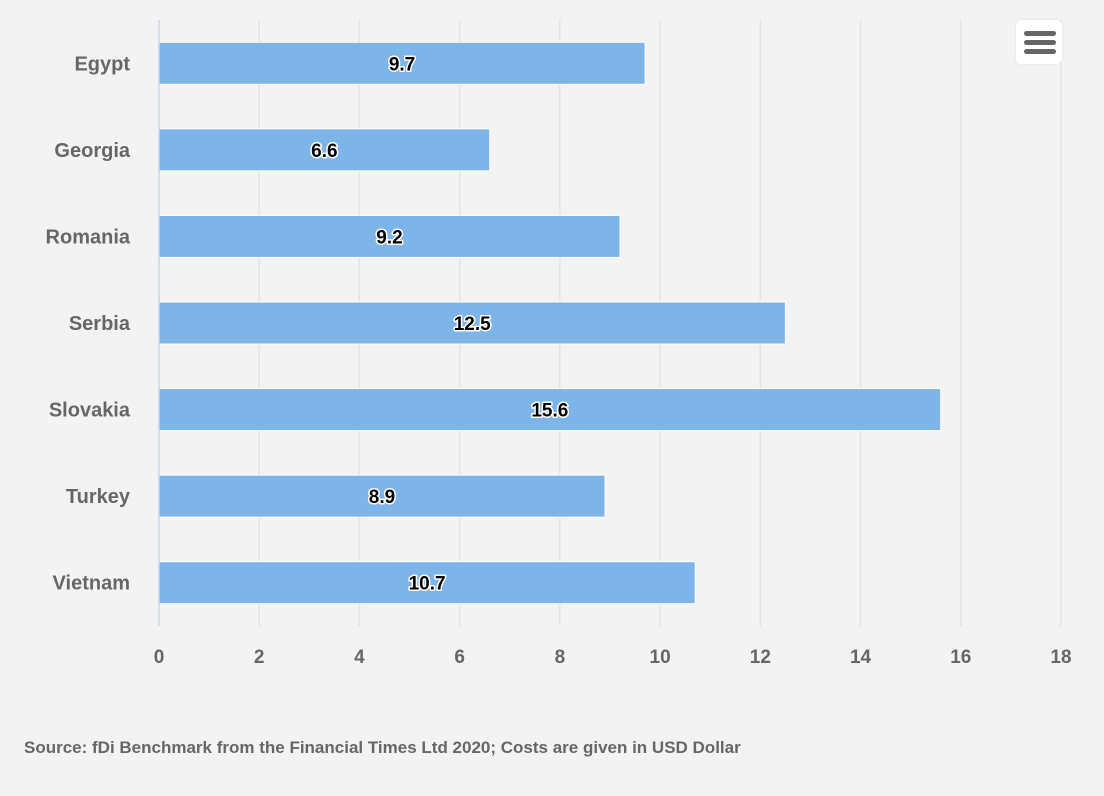 The image size is (1104, 796). What do you see at coordinates (159, 657) in the screenshot?
I see `x-tick-label: 0` at bounding box center [159, 657].